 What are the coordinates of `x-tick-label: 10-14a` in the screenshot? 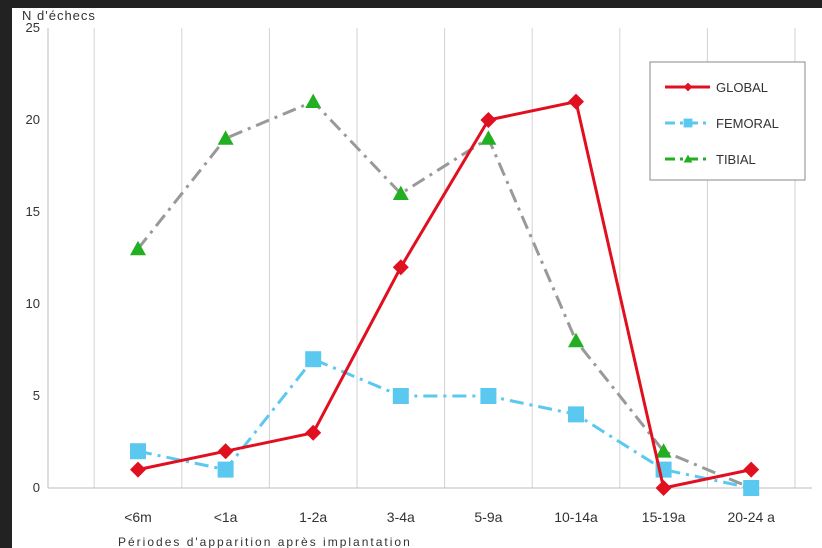 It's located at (576, 517).